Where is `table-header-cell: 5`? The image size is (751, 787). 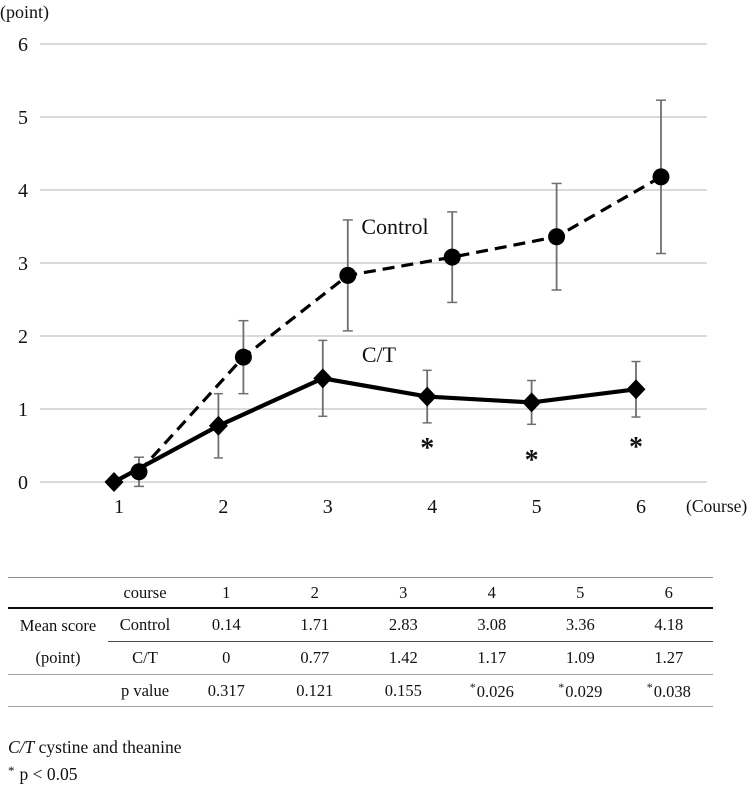 table-header-cell: 5 is located at coordinates (580, 593).